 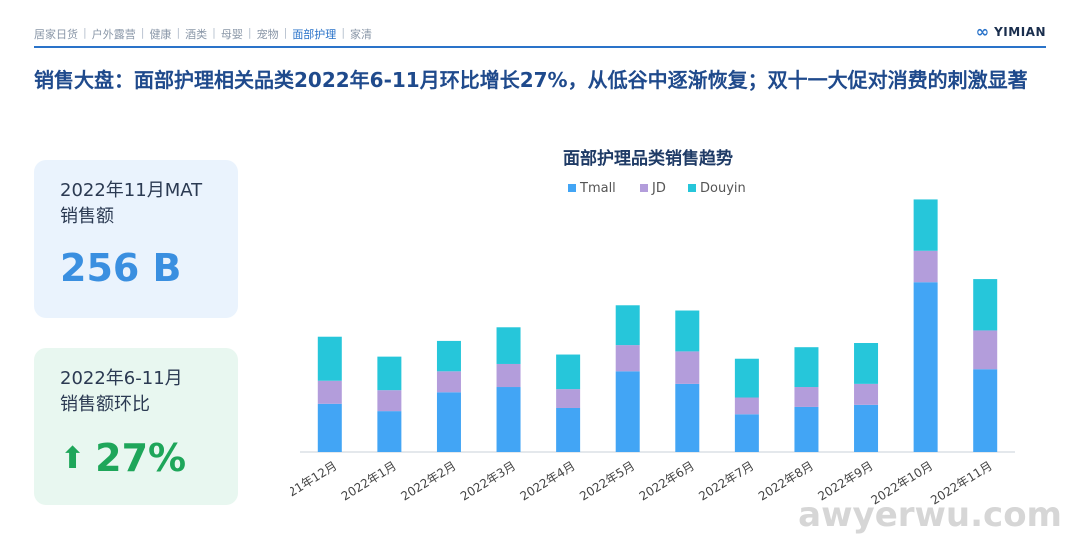 I want to click on logo-text: YIMIAN, so click(x=1020, y=31).